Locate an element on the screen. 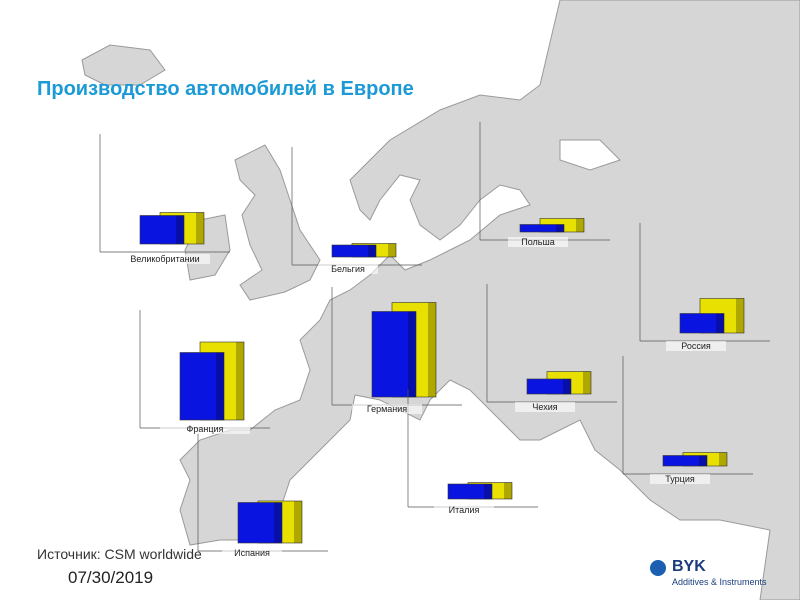 The width and height of the screenshot is (800, 600). country-label: Испания is located at coordinates (252, 553).